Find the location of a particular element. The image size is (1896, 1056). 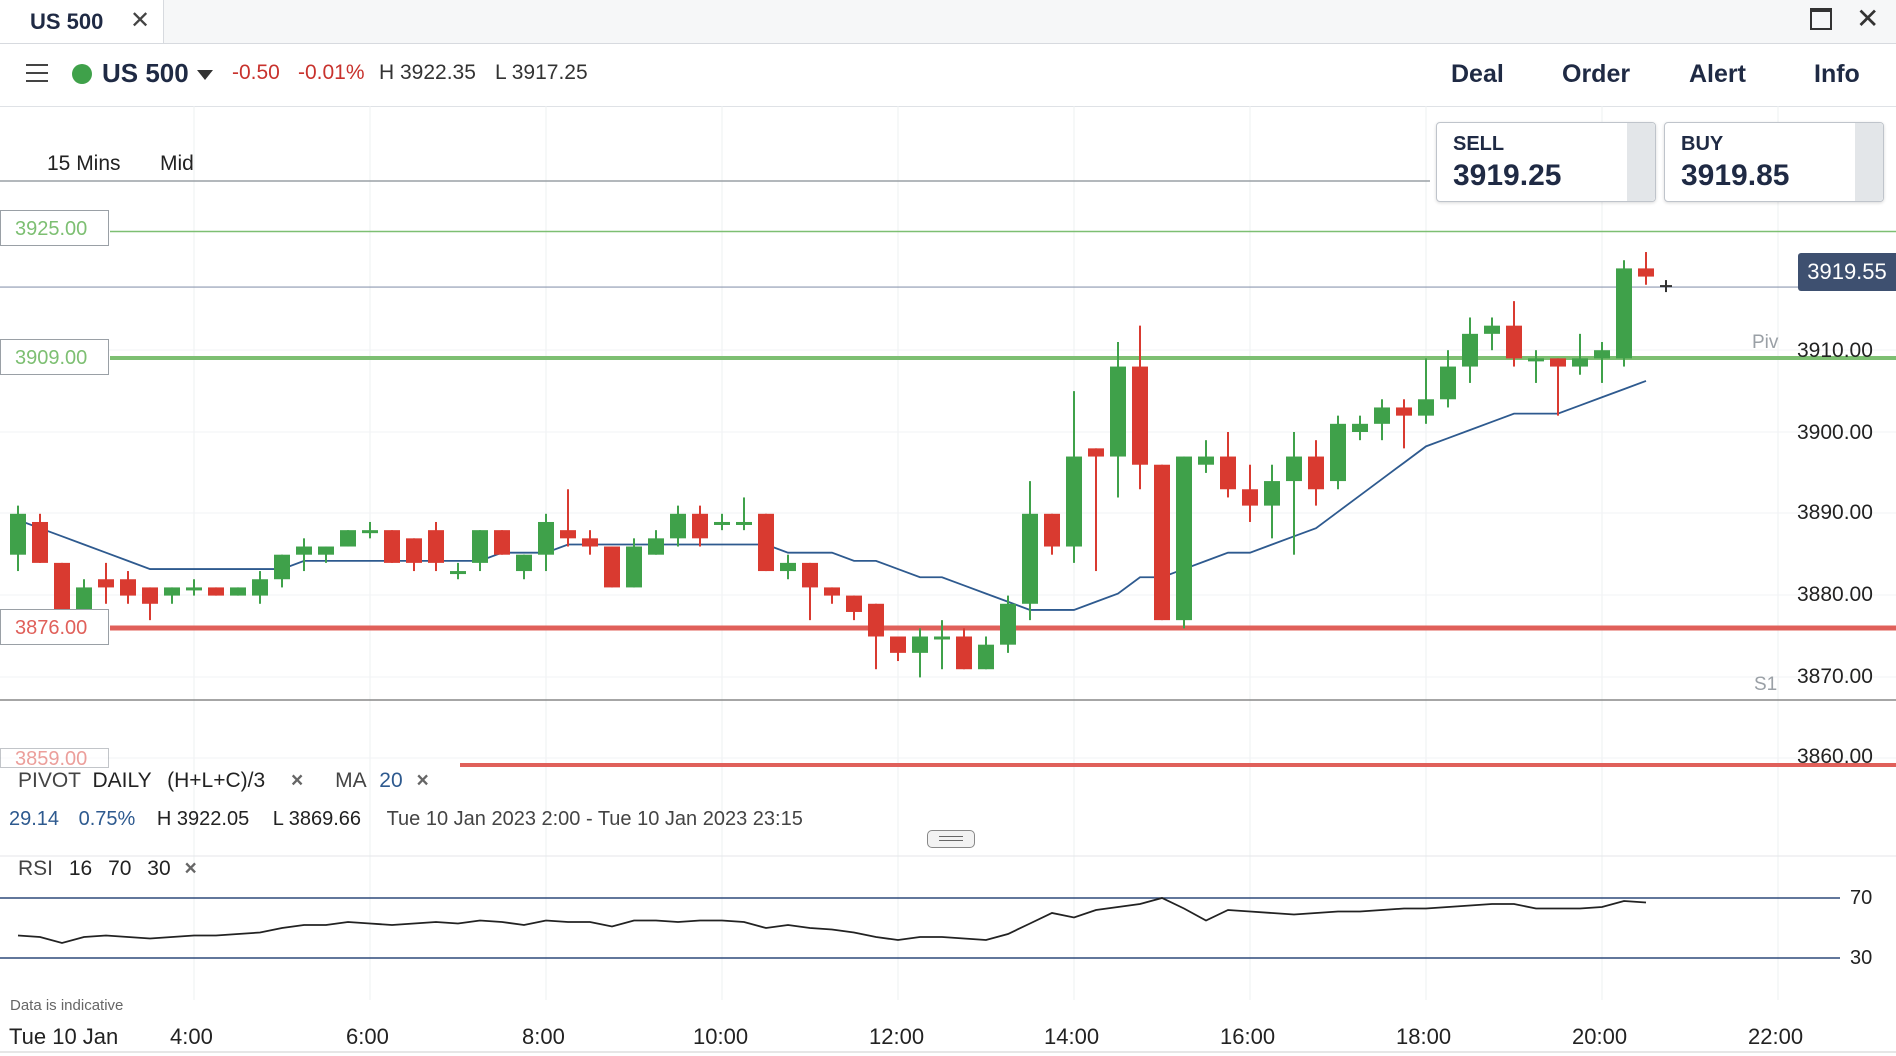

r1-level-tag: 3925.00 is located at coordinates (54, 228).